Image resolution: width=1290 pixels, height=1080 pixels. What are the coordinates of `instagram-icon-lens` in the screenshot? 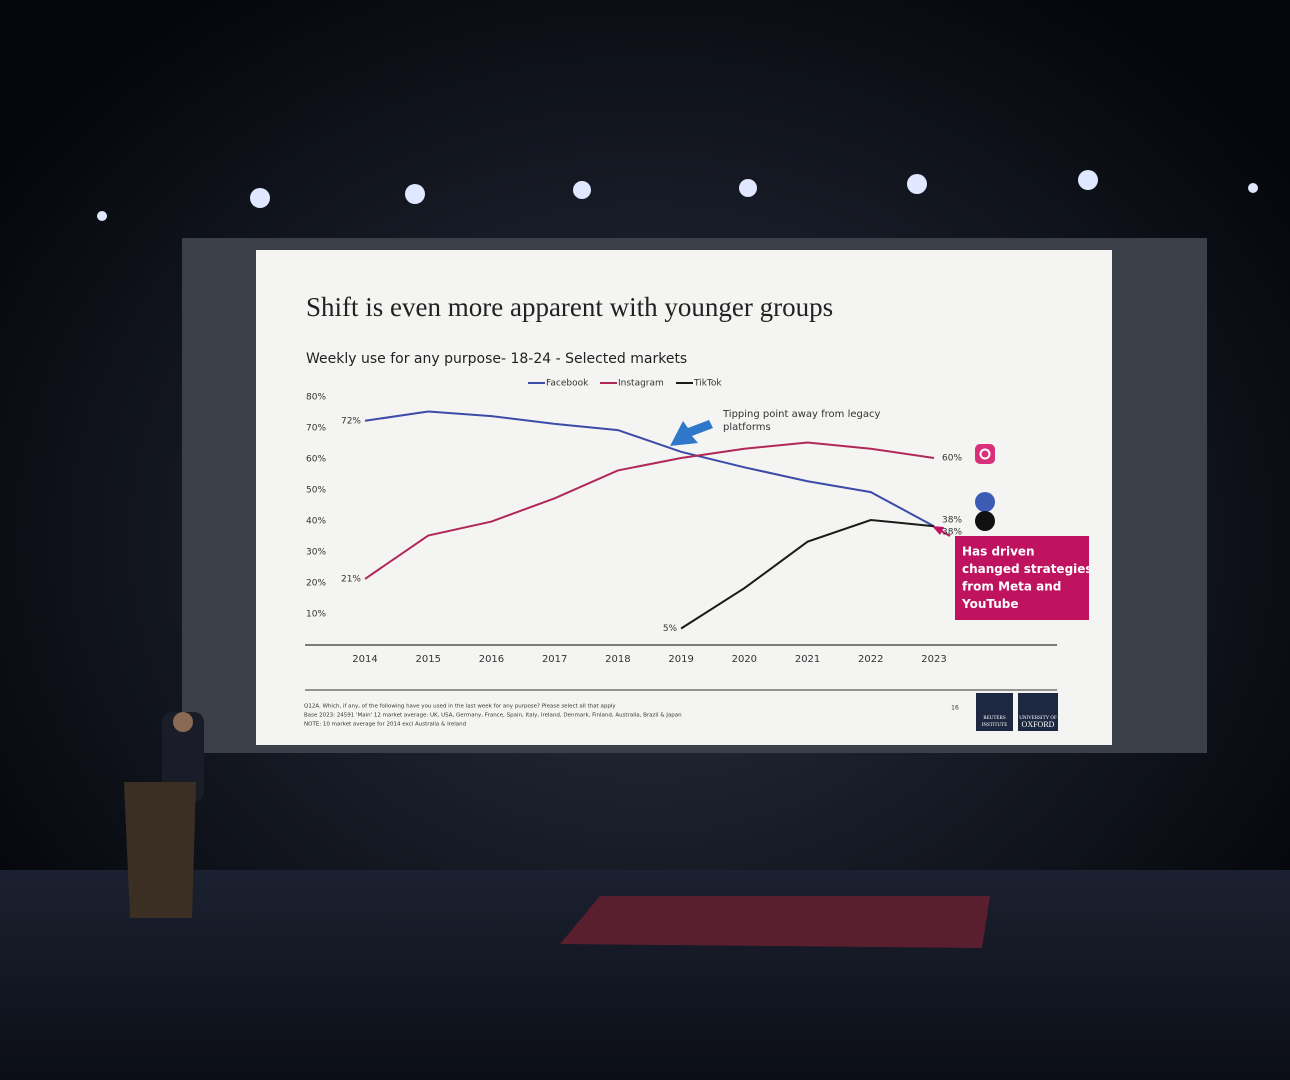 It's located at (985, 454).